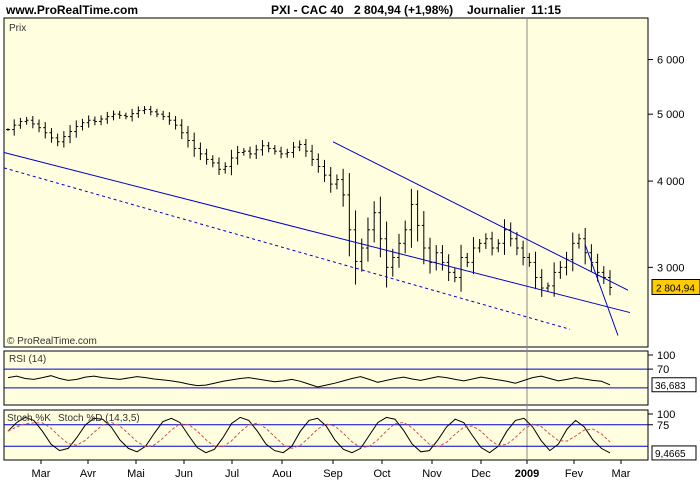 This screenshot has width=700, height=500. I want to click on panel-stoch, so click(326, 435).